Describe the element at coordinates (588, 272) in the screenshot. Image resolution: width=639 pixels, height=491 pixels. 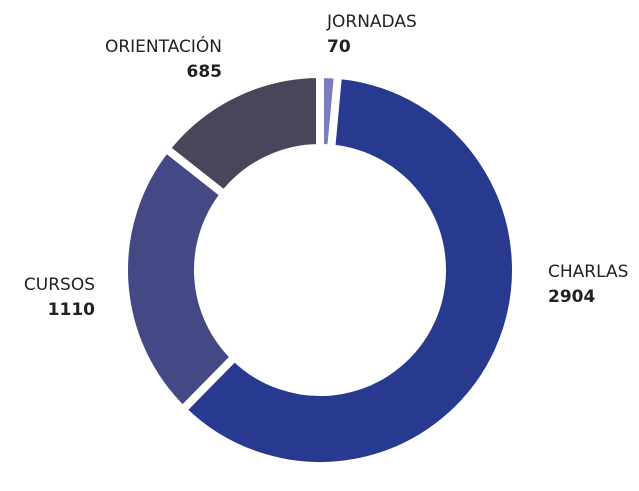
I see `segment-label: CHARLAS` at that location.